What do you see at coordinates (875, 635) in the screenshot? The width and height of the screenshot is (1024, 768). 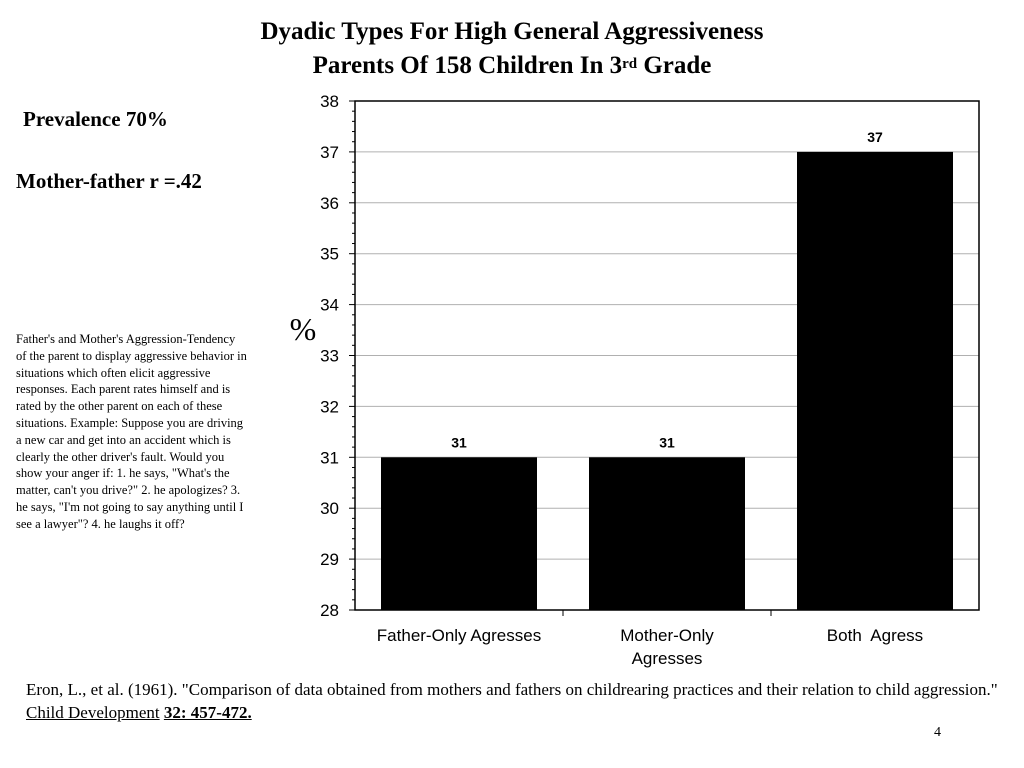 I see `x-category-label: Both Agress` at bounding box center [875, 635].